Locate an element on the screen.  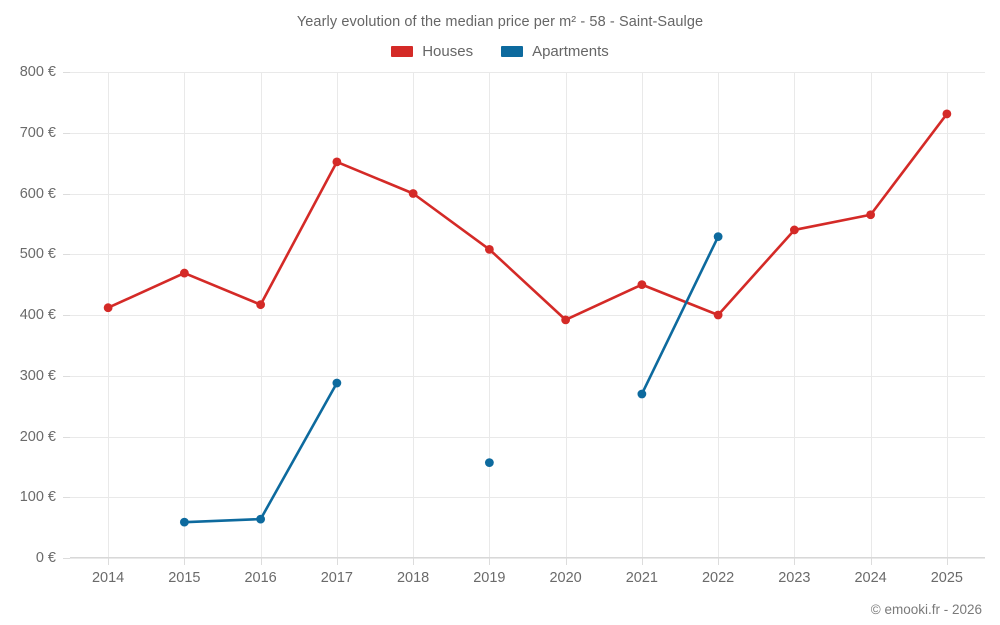
x-axis-tick-label: 2016 is located at coordinates (260, 578).